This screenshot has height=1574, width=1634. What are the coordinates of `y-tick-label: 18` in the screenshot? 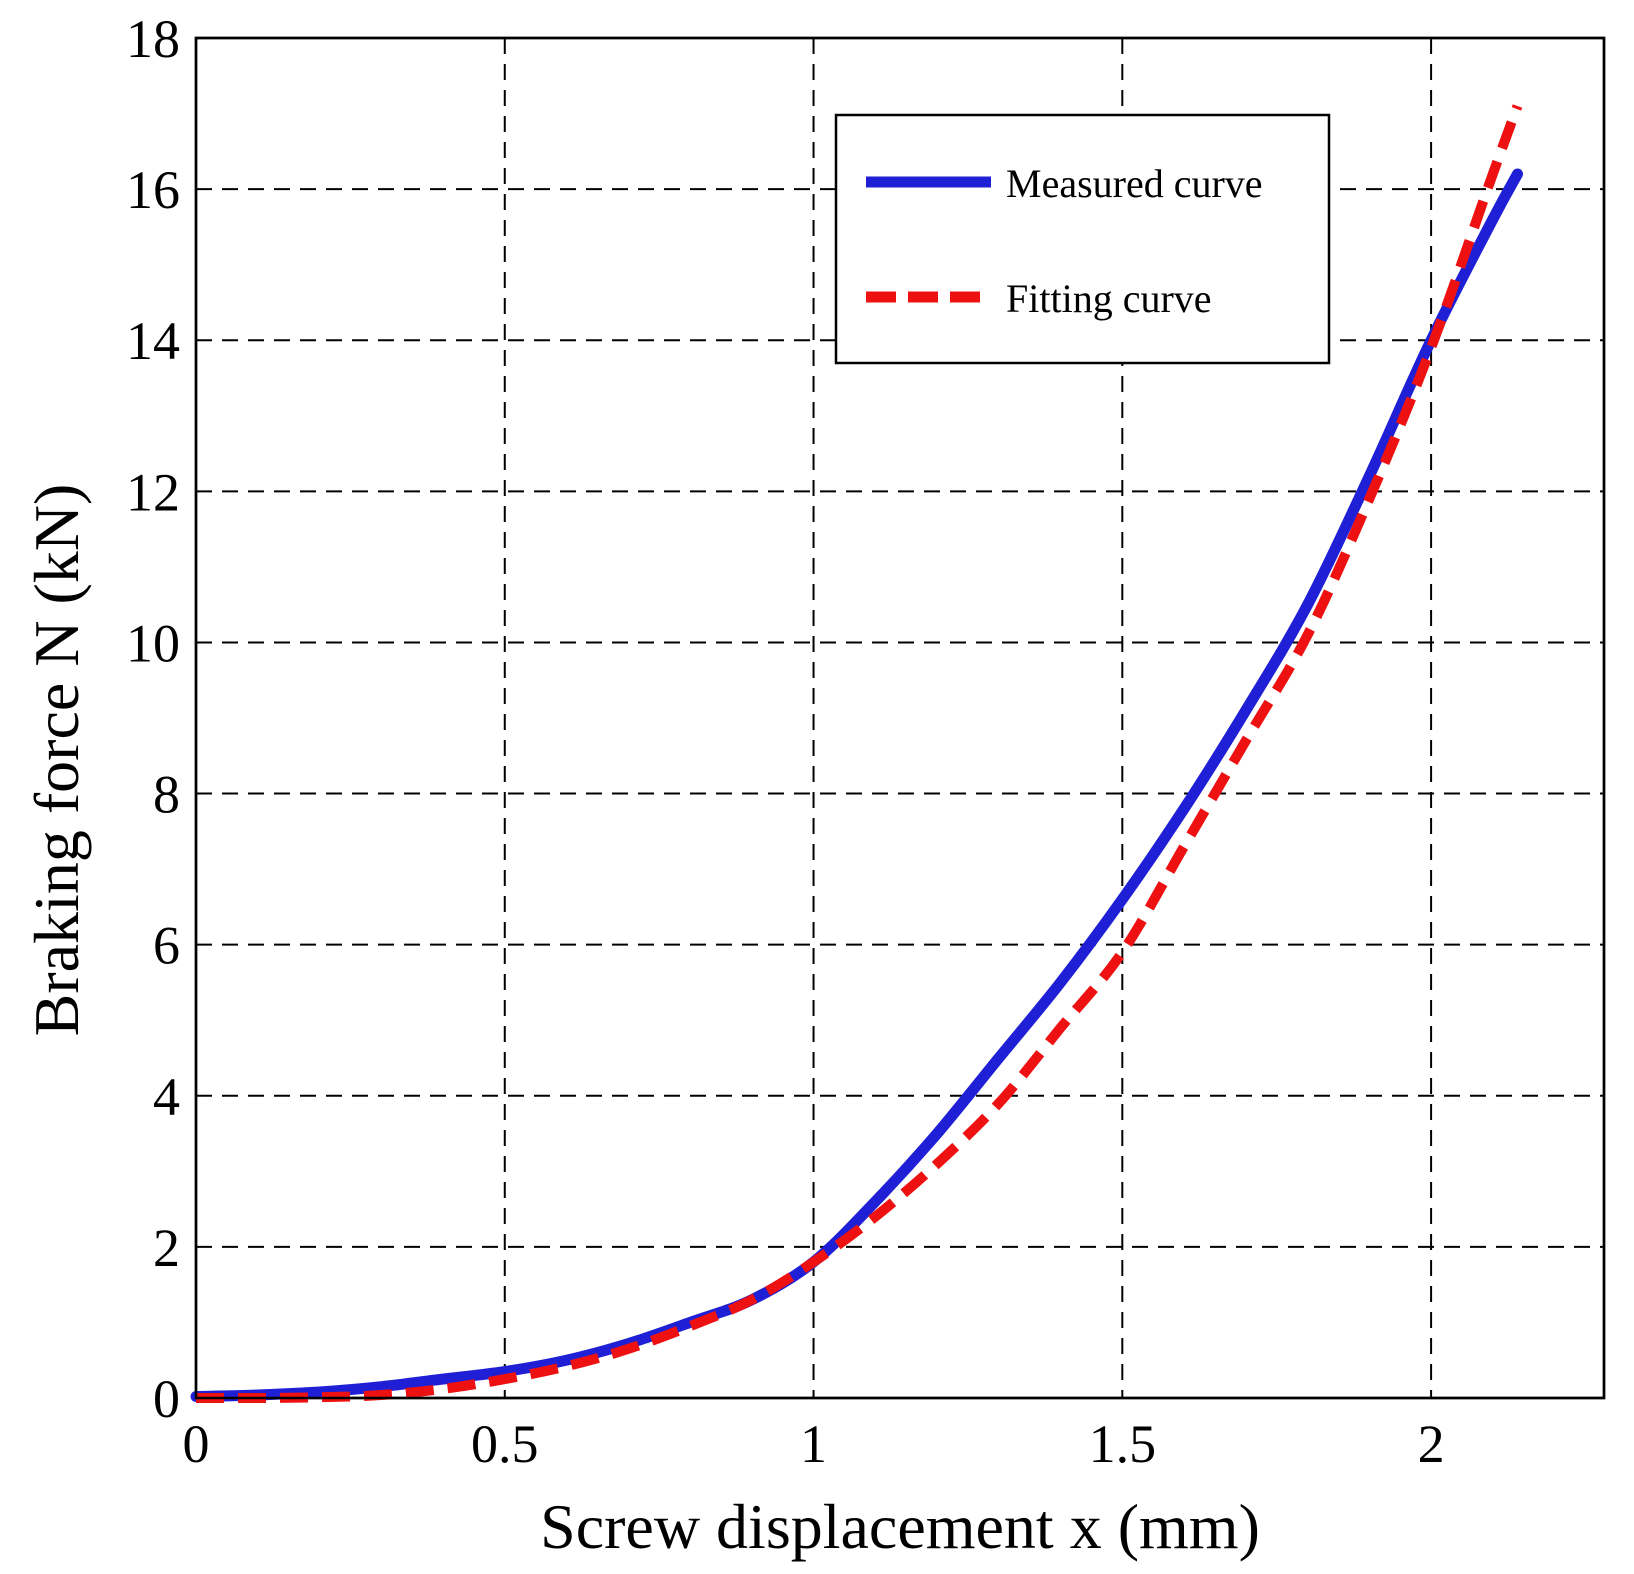 It's located at (153, 39).